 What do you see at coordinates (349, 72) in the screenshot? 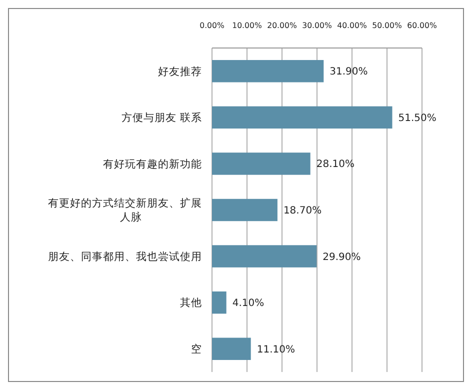
I see `data-label: 31.90%` at bounding box center [349, 72].